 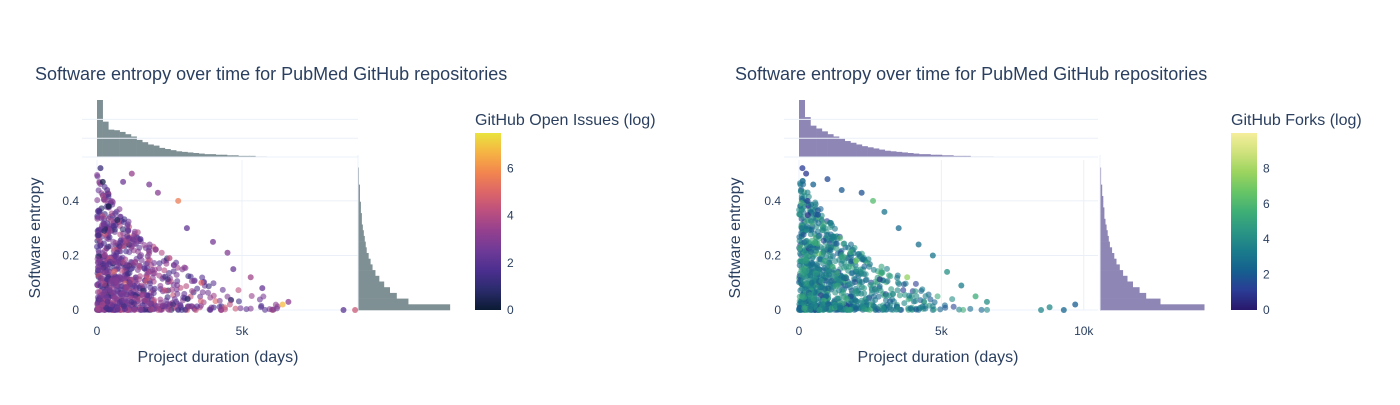 What do you see at coordinates (896, 128) in the screenshot?
I see `x-marginal-histogram` at bounding box center [896, 128].